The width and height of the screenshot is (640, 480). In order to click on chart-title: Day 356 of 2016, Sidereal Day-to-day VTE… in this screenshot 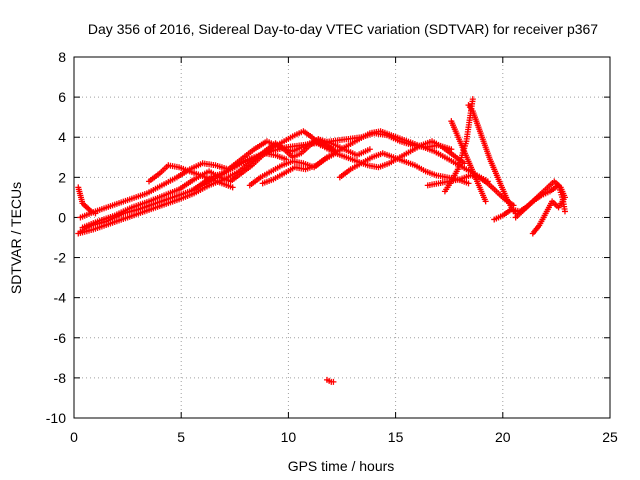, I will do `click(343, 29)`.